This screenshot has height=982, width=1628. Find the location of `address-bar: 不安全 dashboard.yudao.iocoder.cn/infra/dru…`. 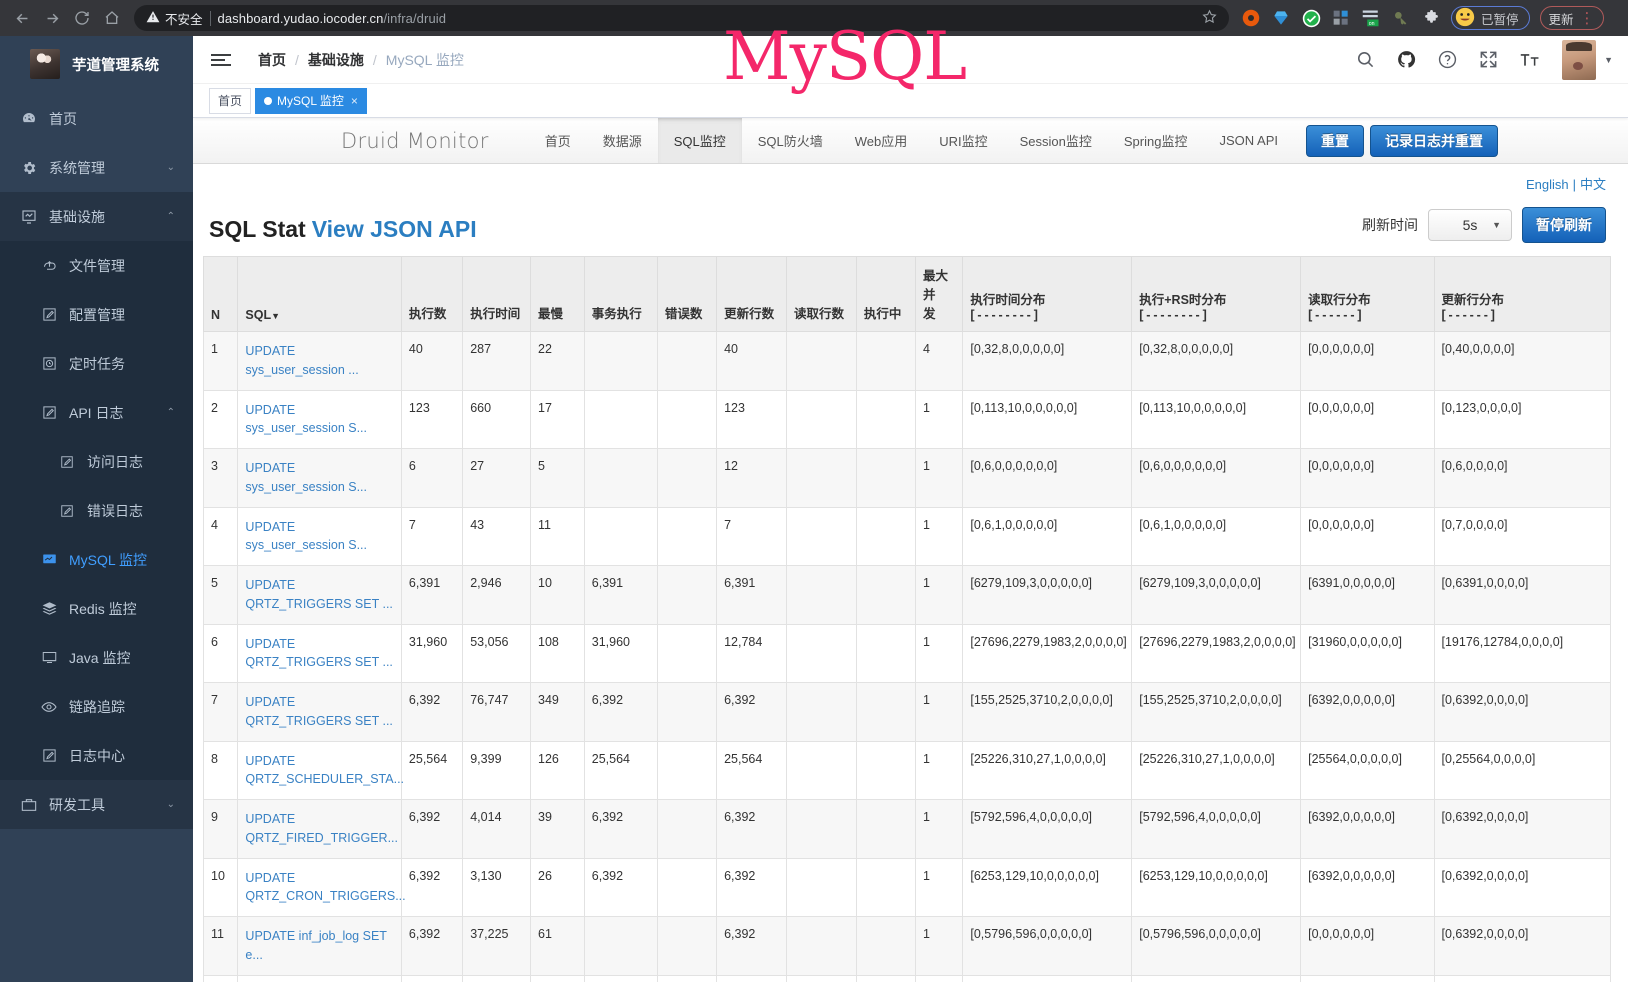

address-bar: 不安全 dashboard.yudao.iocoder.cn/infra/dru… is located at coordinates (681, 18).